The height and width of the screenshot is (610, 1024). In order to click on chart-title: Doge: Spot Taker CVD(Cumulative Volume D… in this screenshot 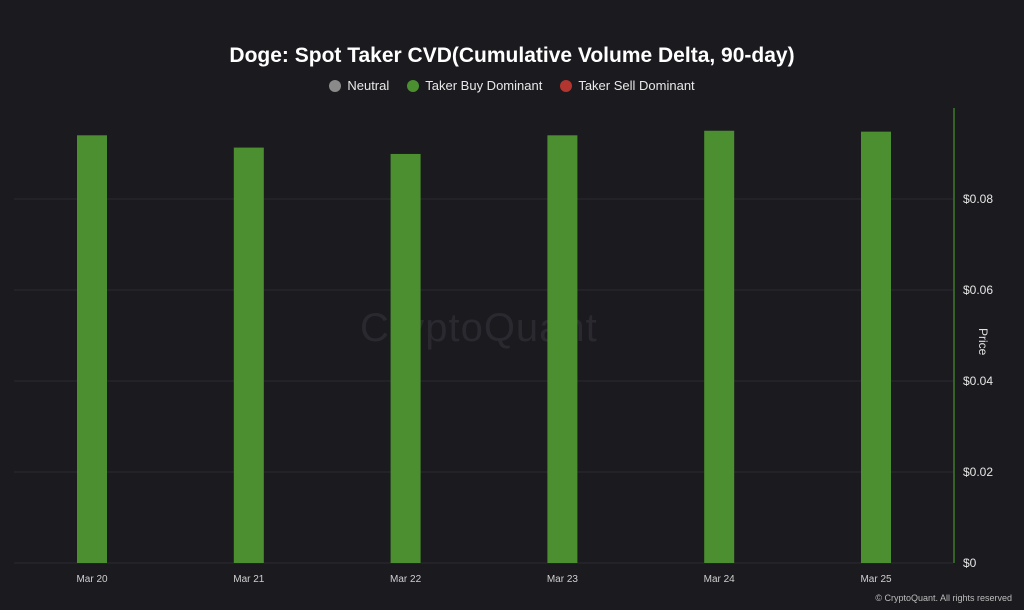, I will do `click(512, 55)`.